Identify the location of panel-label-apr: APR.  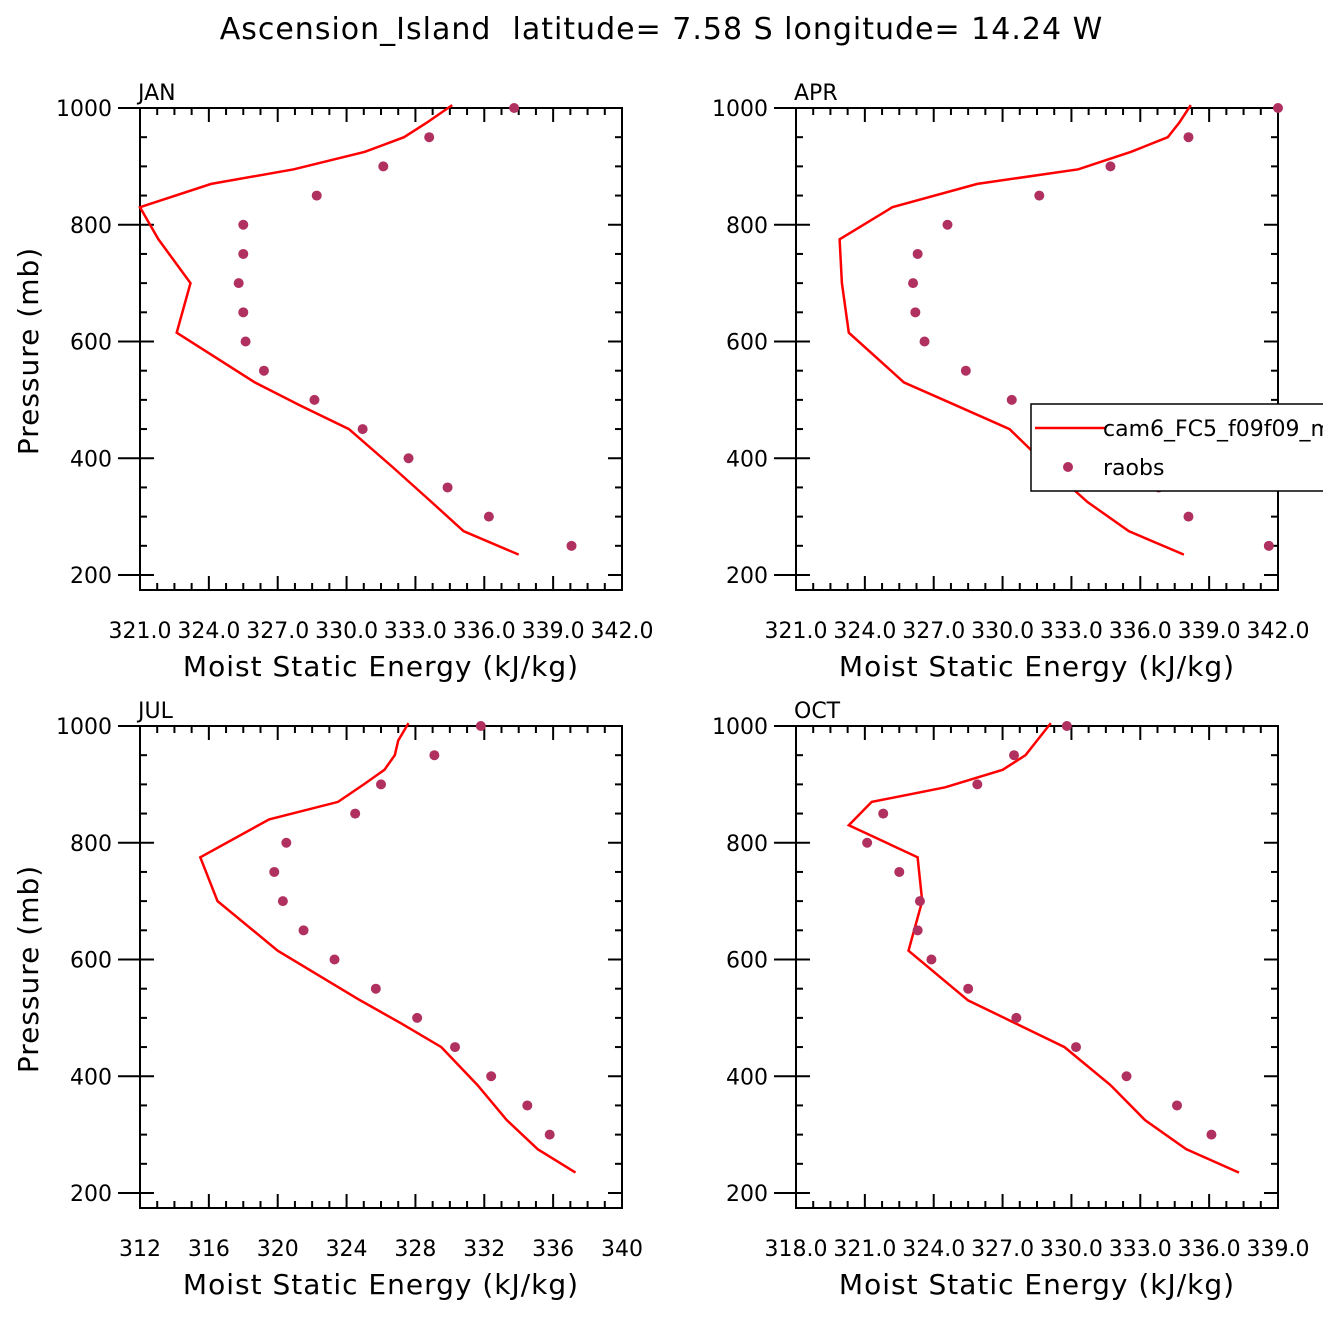
(816, 93).